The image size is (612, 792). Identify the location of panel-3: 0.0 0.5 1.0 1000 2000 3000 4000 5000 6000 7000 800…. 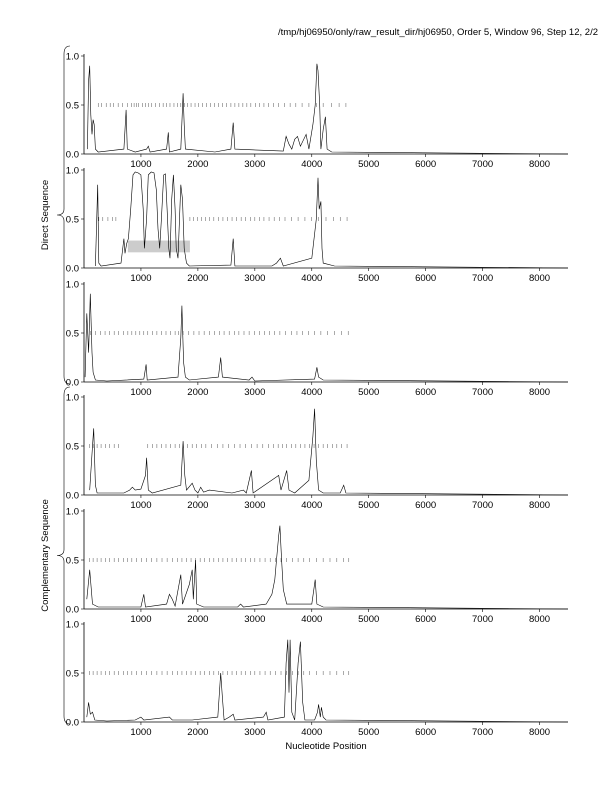
(317, 338).